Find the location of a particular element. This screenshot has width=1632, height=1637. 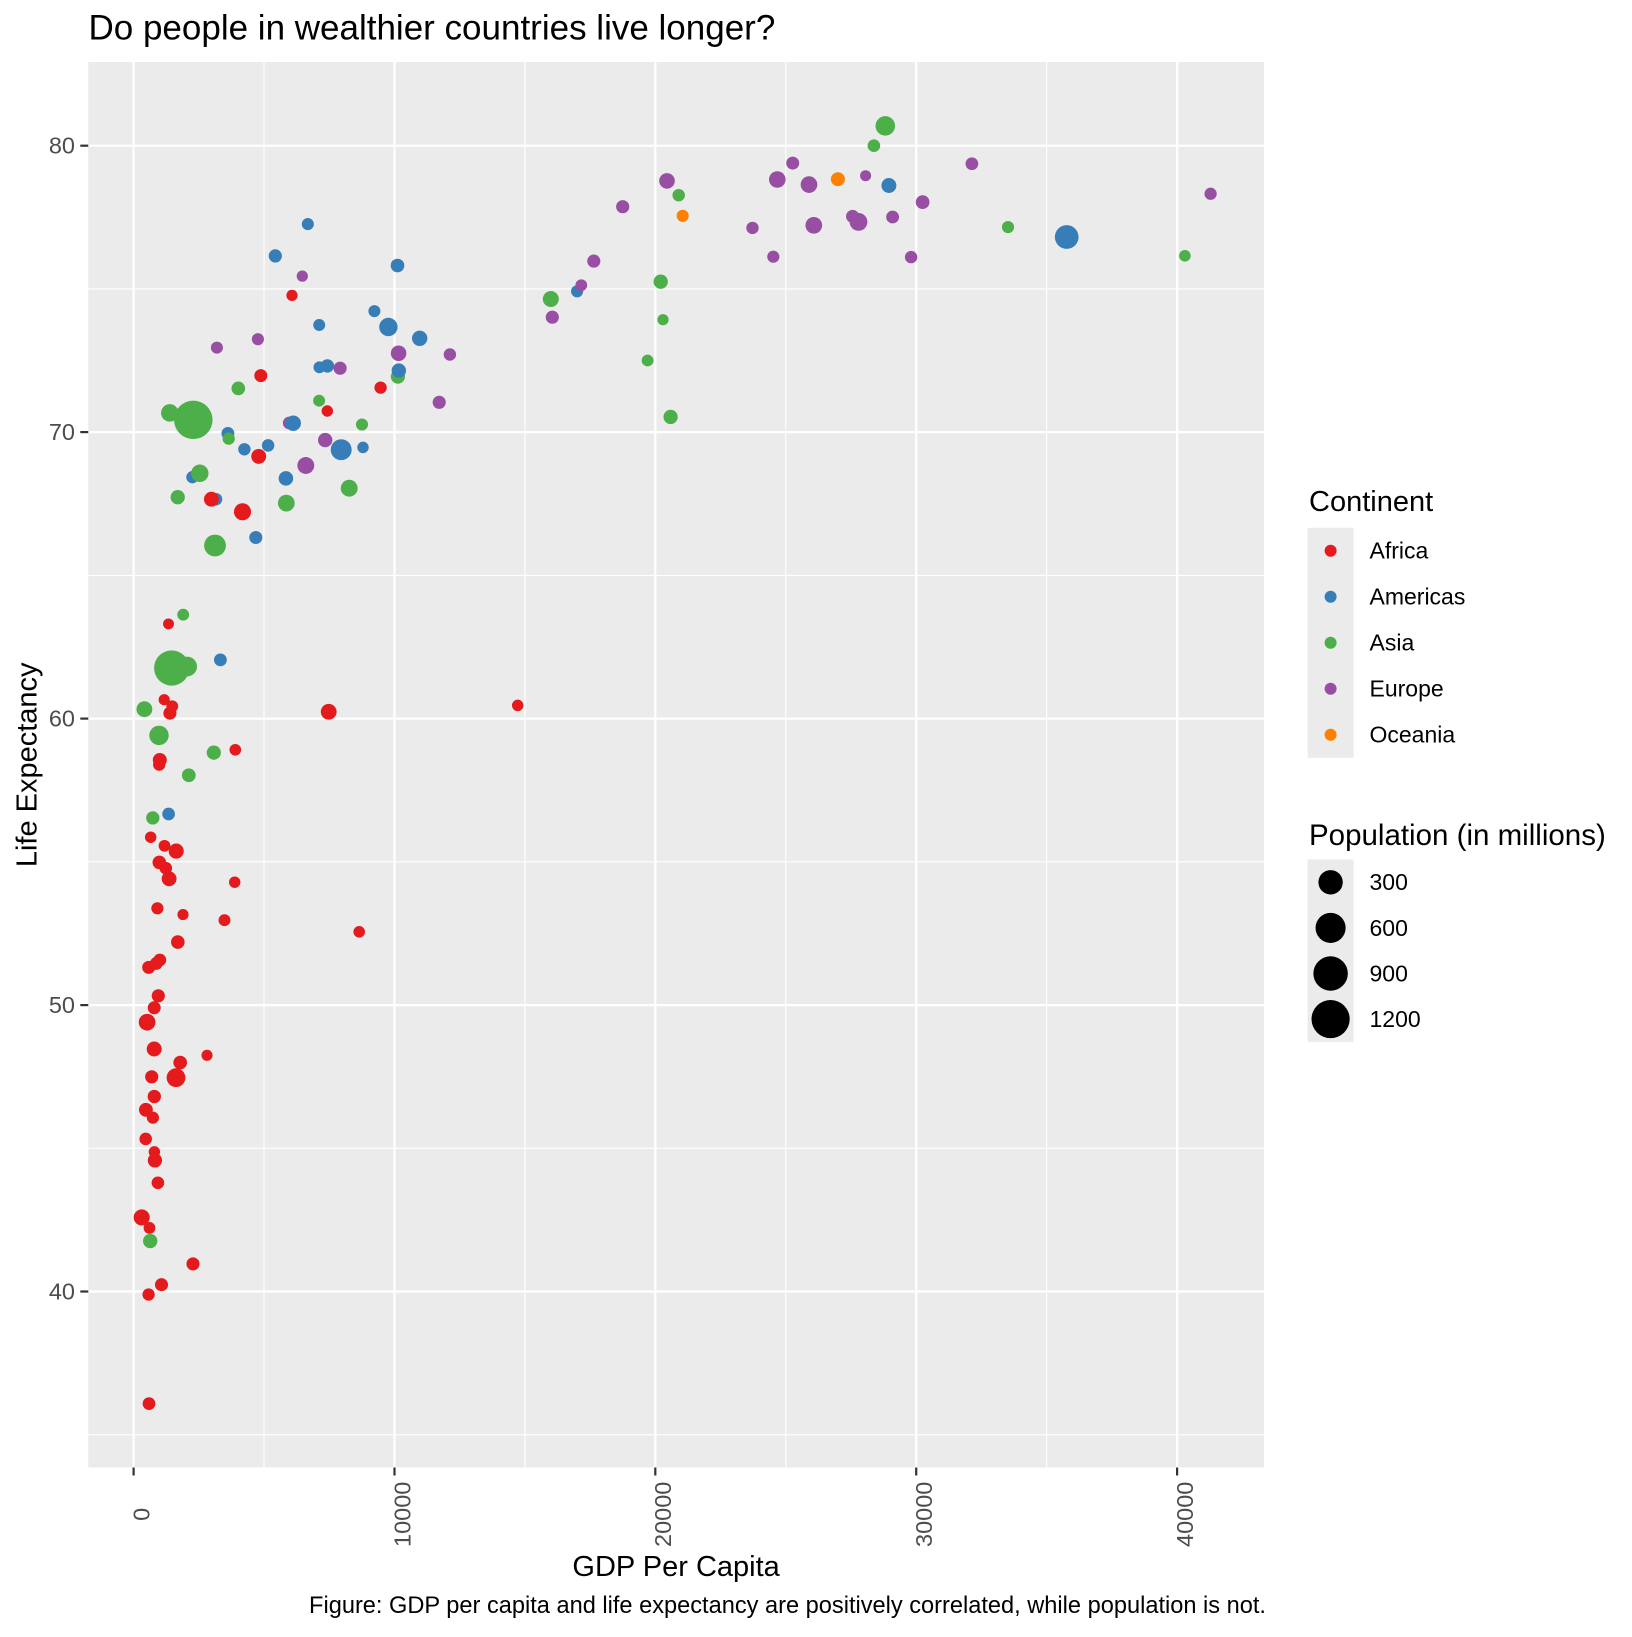

svg-text: 50 is located at coordinates (62, 1005).